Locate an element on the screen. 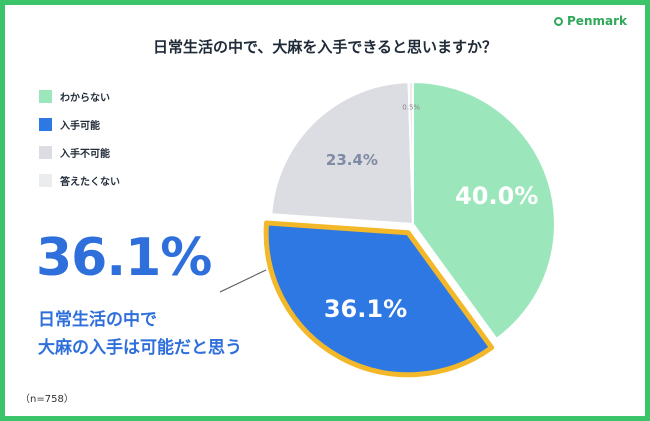 This screenshot has height=421, width=650. callout-connector is located at coordinates (243, 281).